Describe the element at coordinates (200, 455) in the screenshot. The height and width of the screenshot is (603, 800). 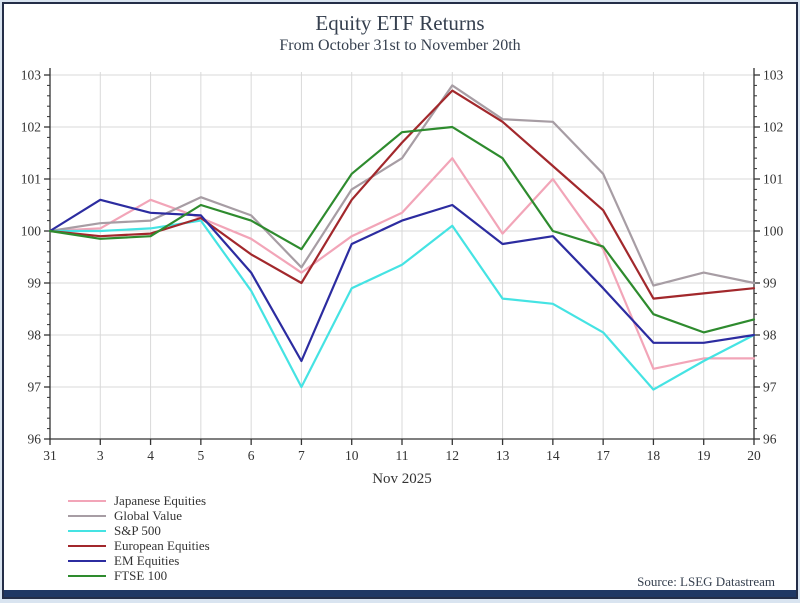
I see `x-tick-label: 5` at that location.